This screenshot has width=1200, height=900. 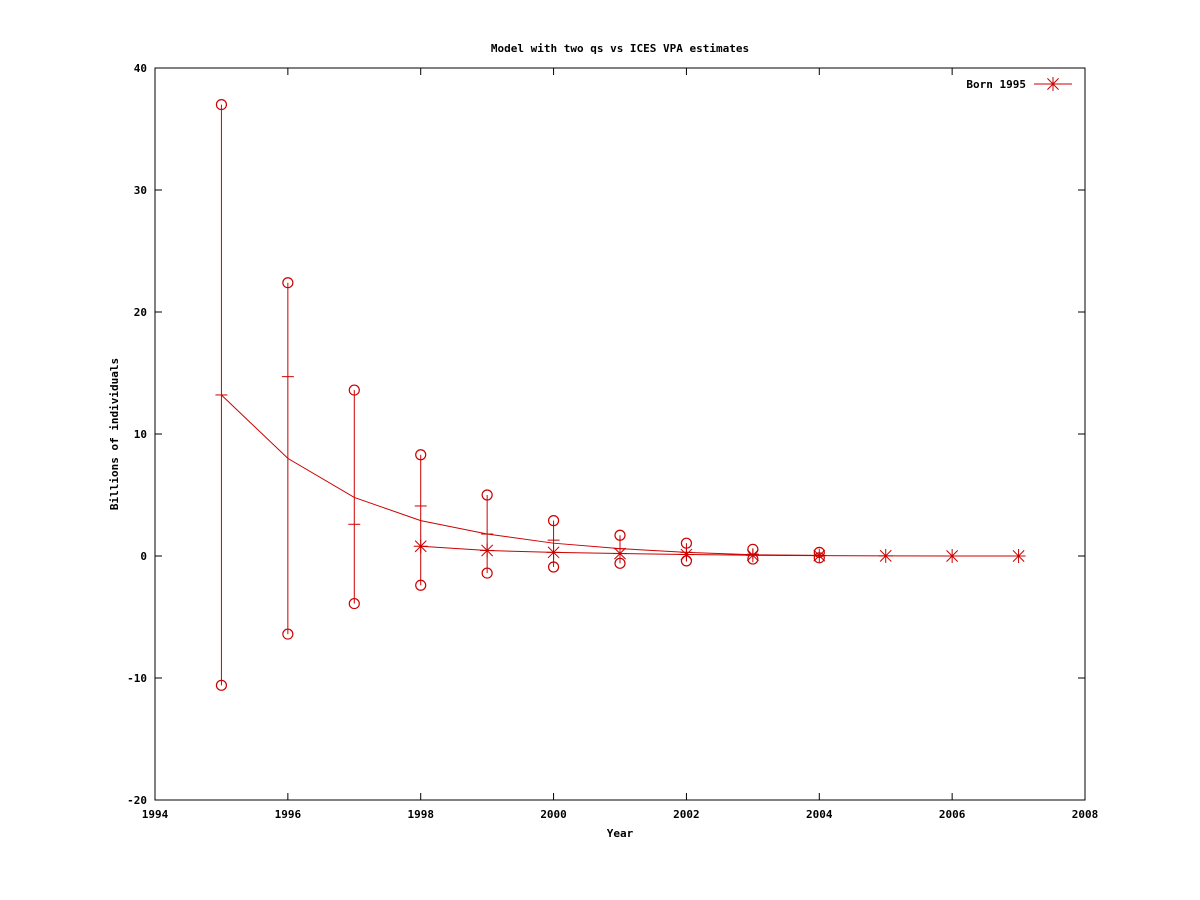 What do you see at coordinates (1085, 814) in the screenshot?
I see `x-tick-label: 2008` at bounding box center [1085, 814].